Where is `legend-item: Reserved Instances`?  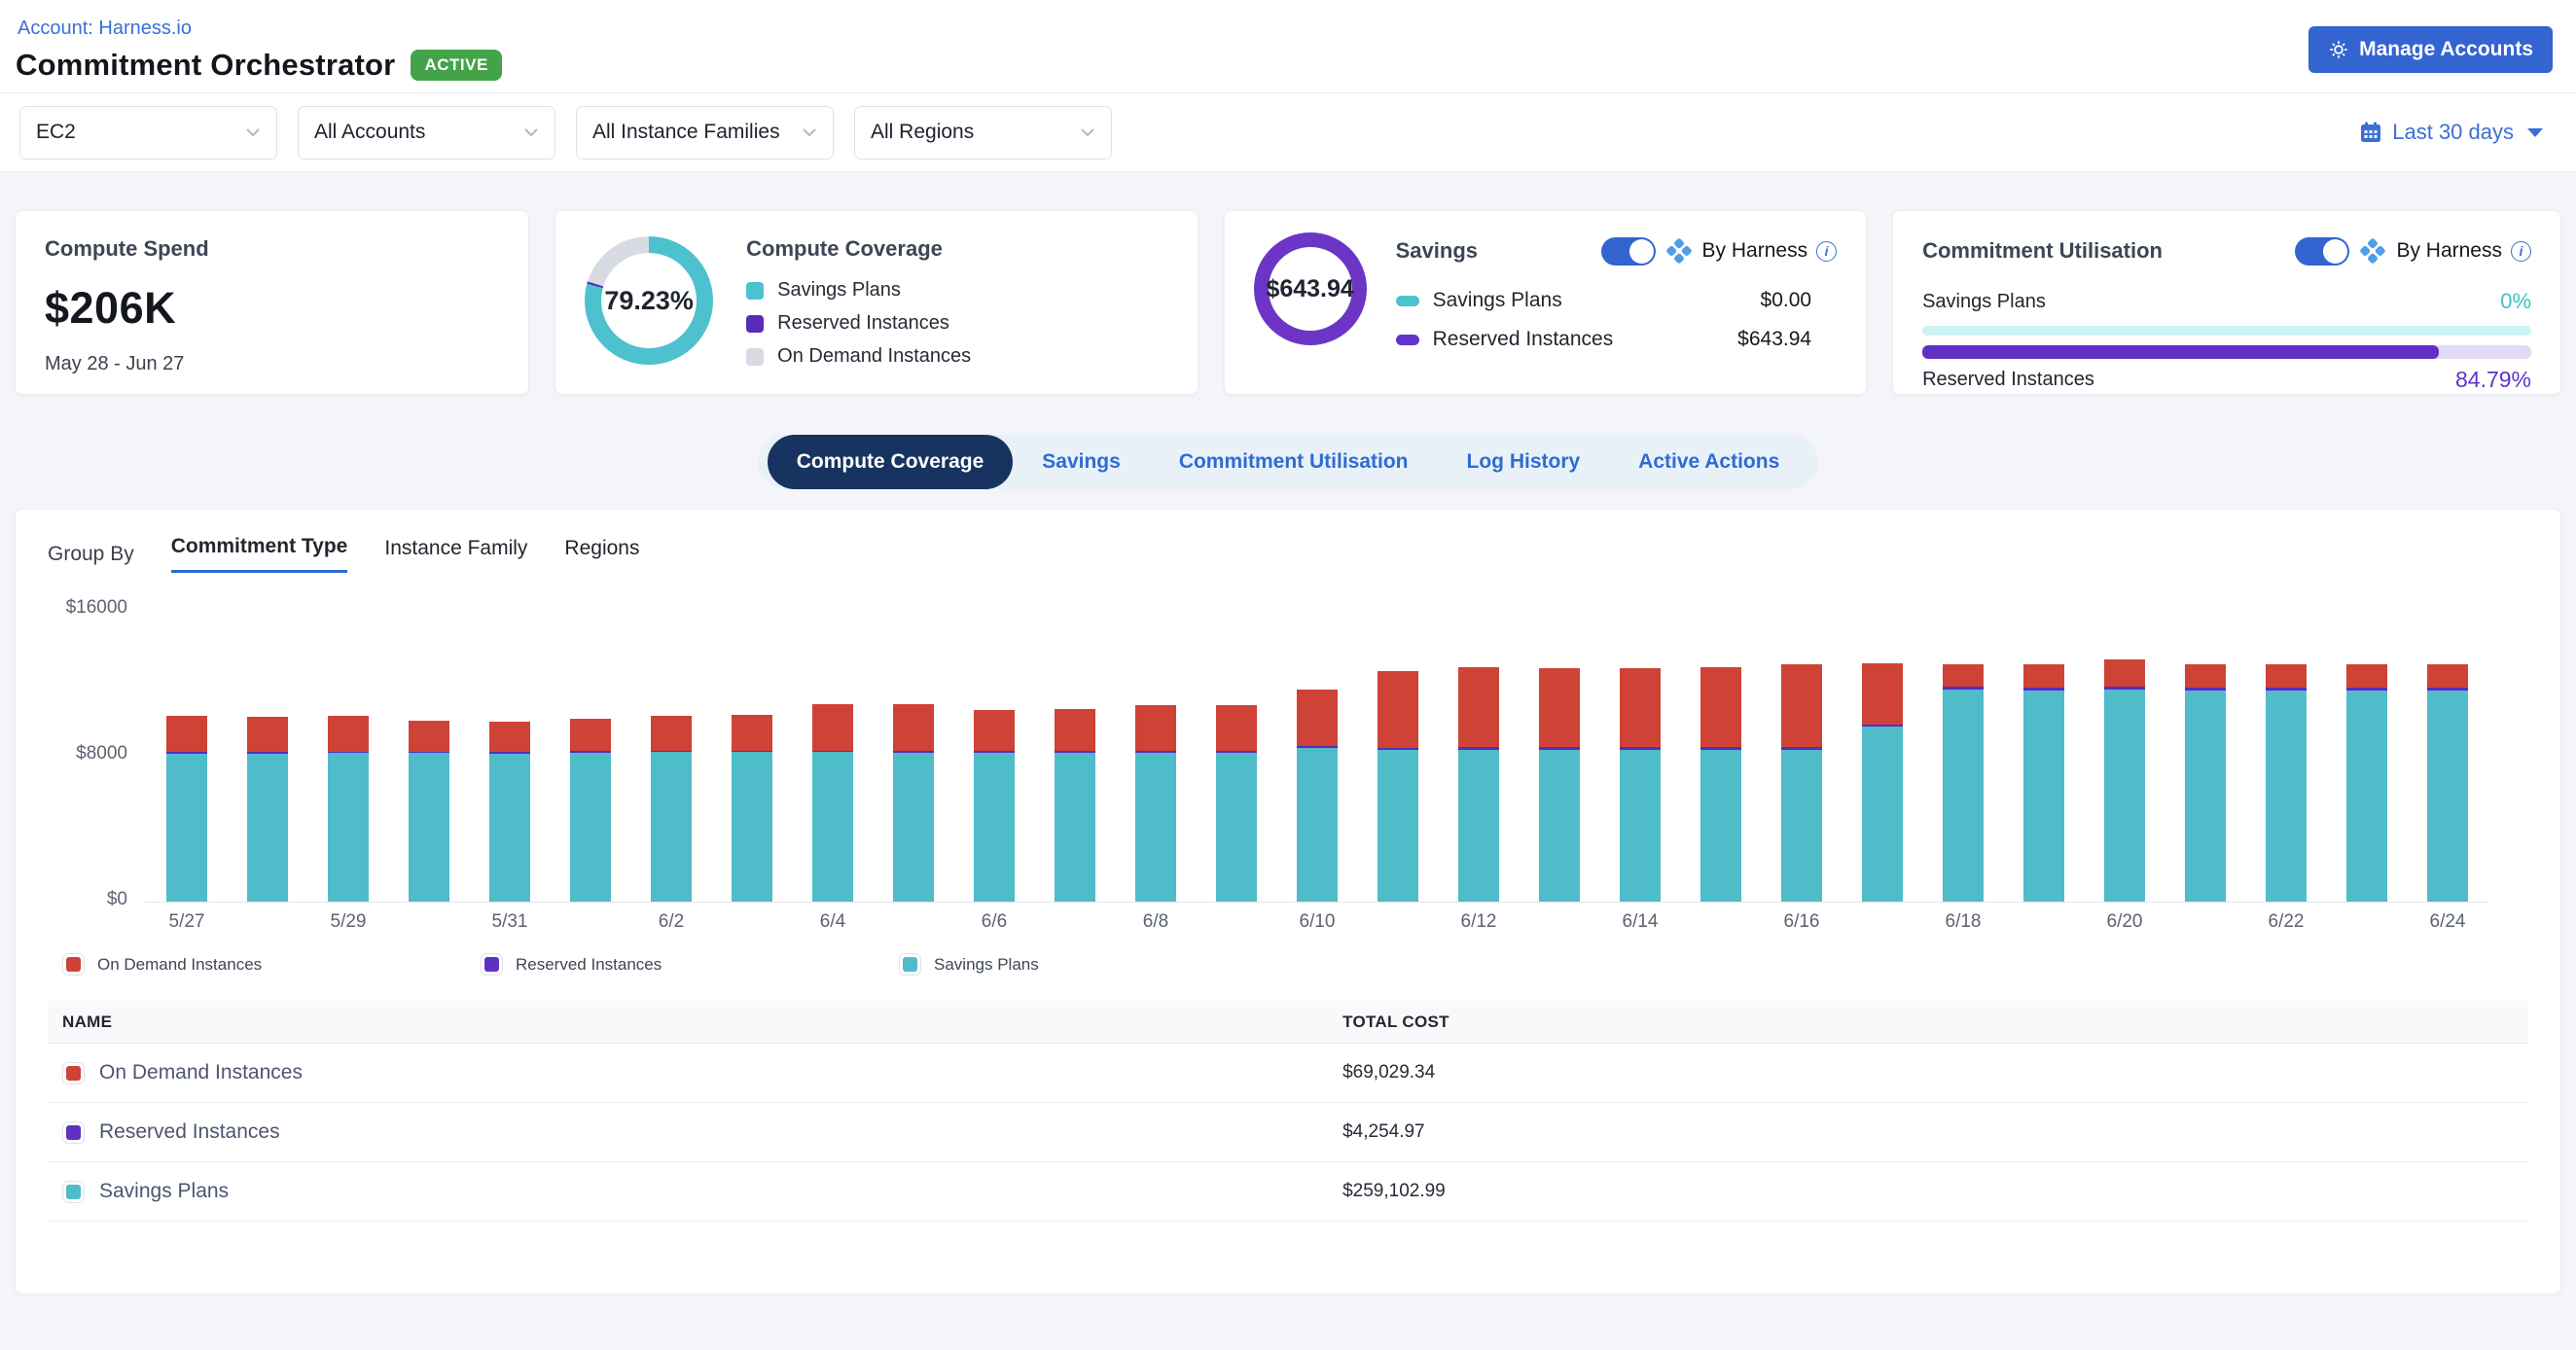 legend-item: Reserved Instances is located at coordinates (858, 324).